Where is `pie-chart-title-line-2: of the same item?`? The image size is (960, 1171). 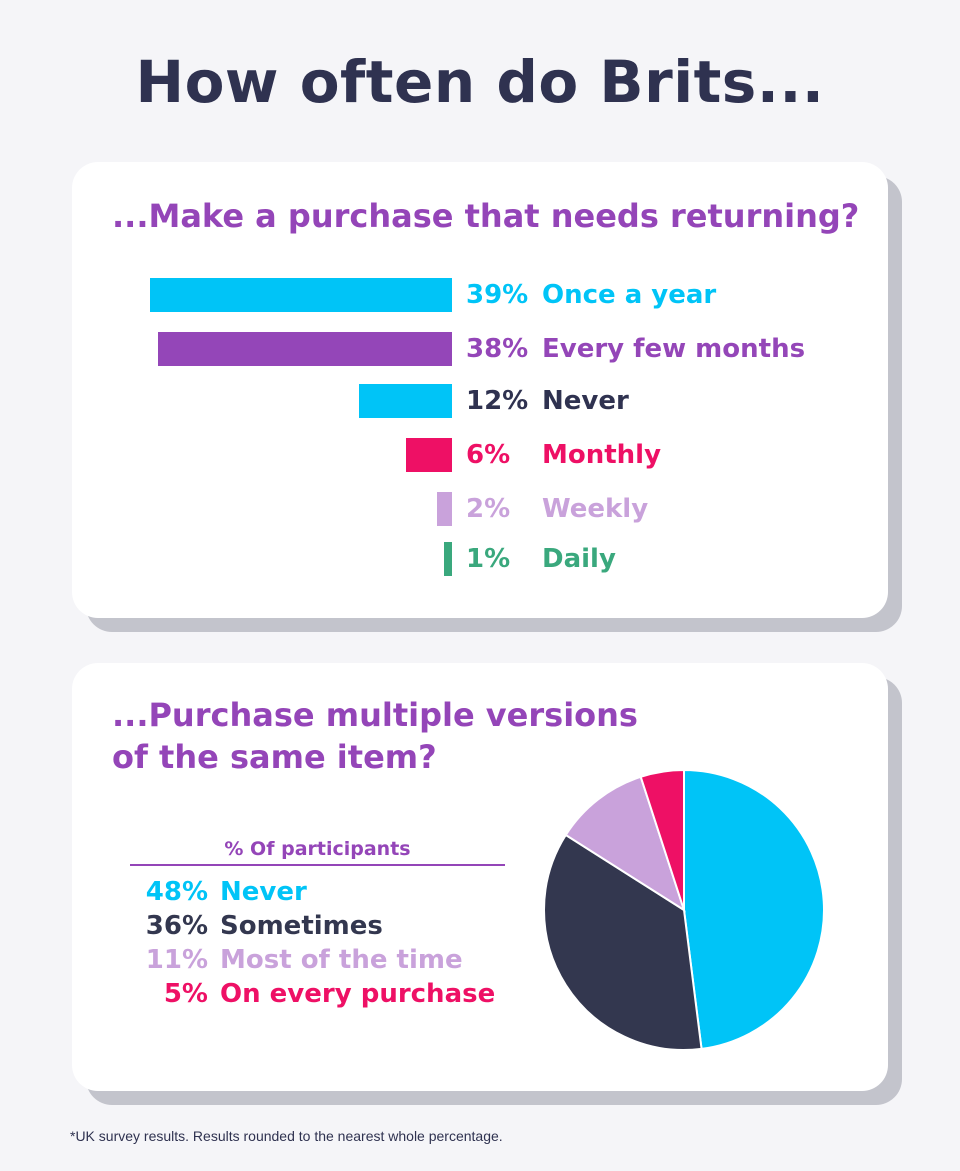
pie-chart-title-line-2: of the same item? is located at coordinates (274, 757).